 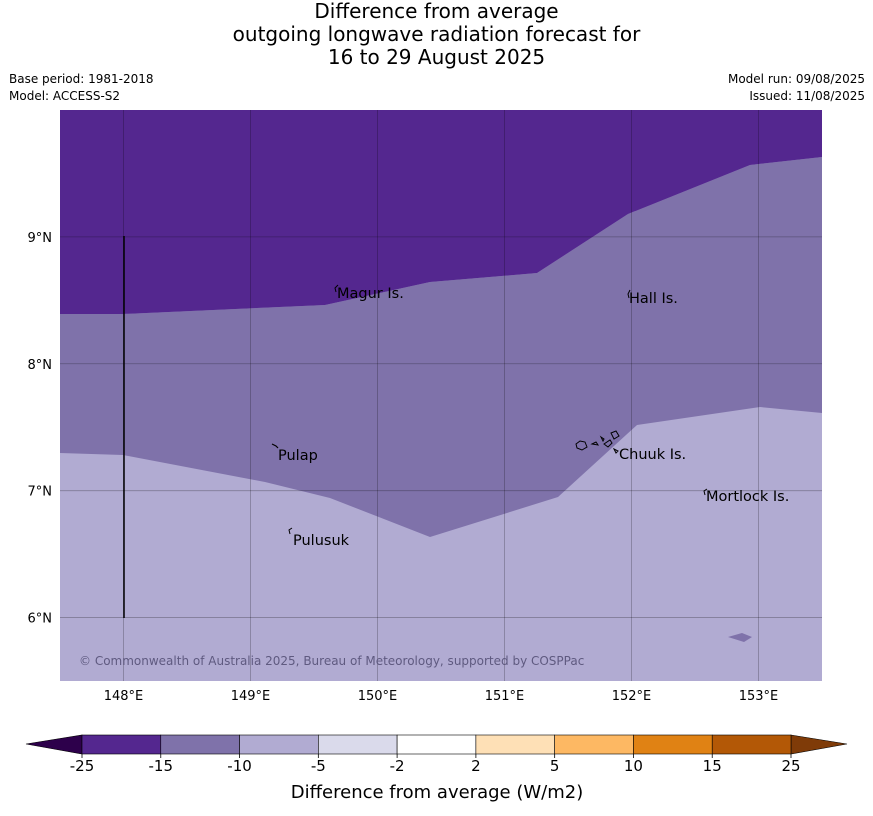 What do you see at coordinates (54, 744) in the screenshot?
I see `colorbar-extend-low` at bounding box center [54, 744].